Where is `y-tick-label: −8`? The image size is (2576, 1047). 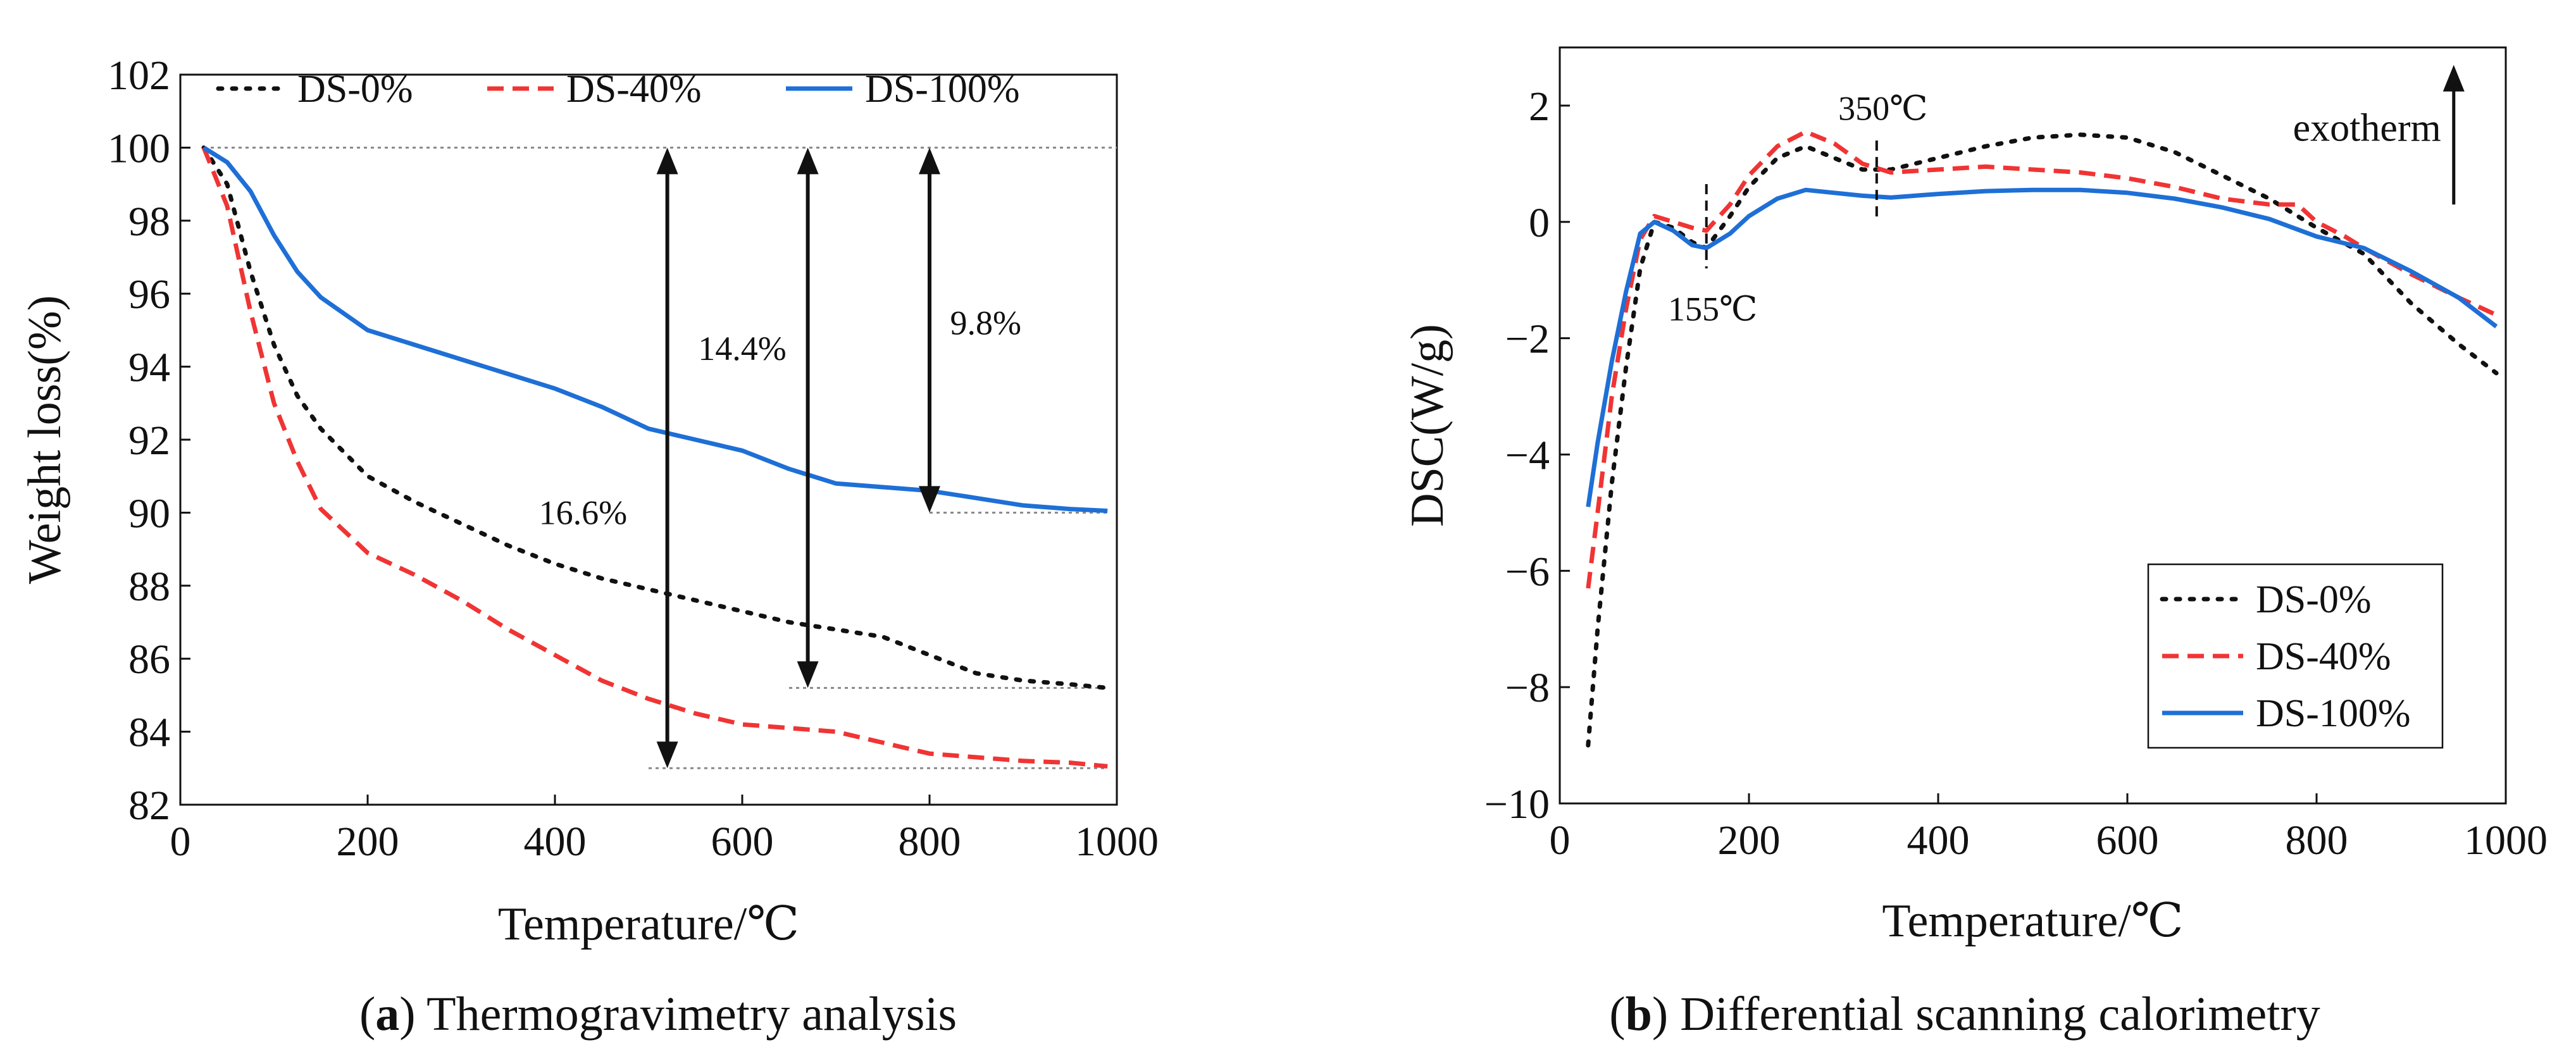 y-tick-label: −8 is located at coordinates (1528, 688).